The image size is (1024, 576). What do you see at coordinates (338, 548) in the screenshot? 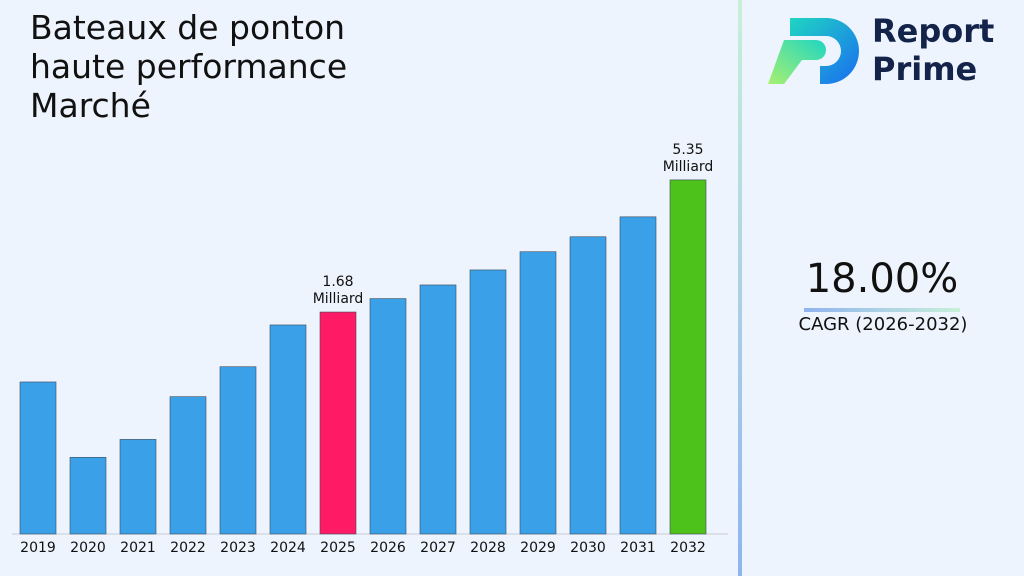
I see `x-tick-label: 2025` at bounding box center [338, 548].